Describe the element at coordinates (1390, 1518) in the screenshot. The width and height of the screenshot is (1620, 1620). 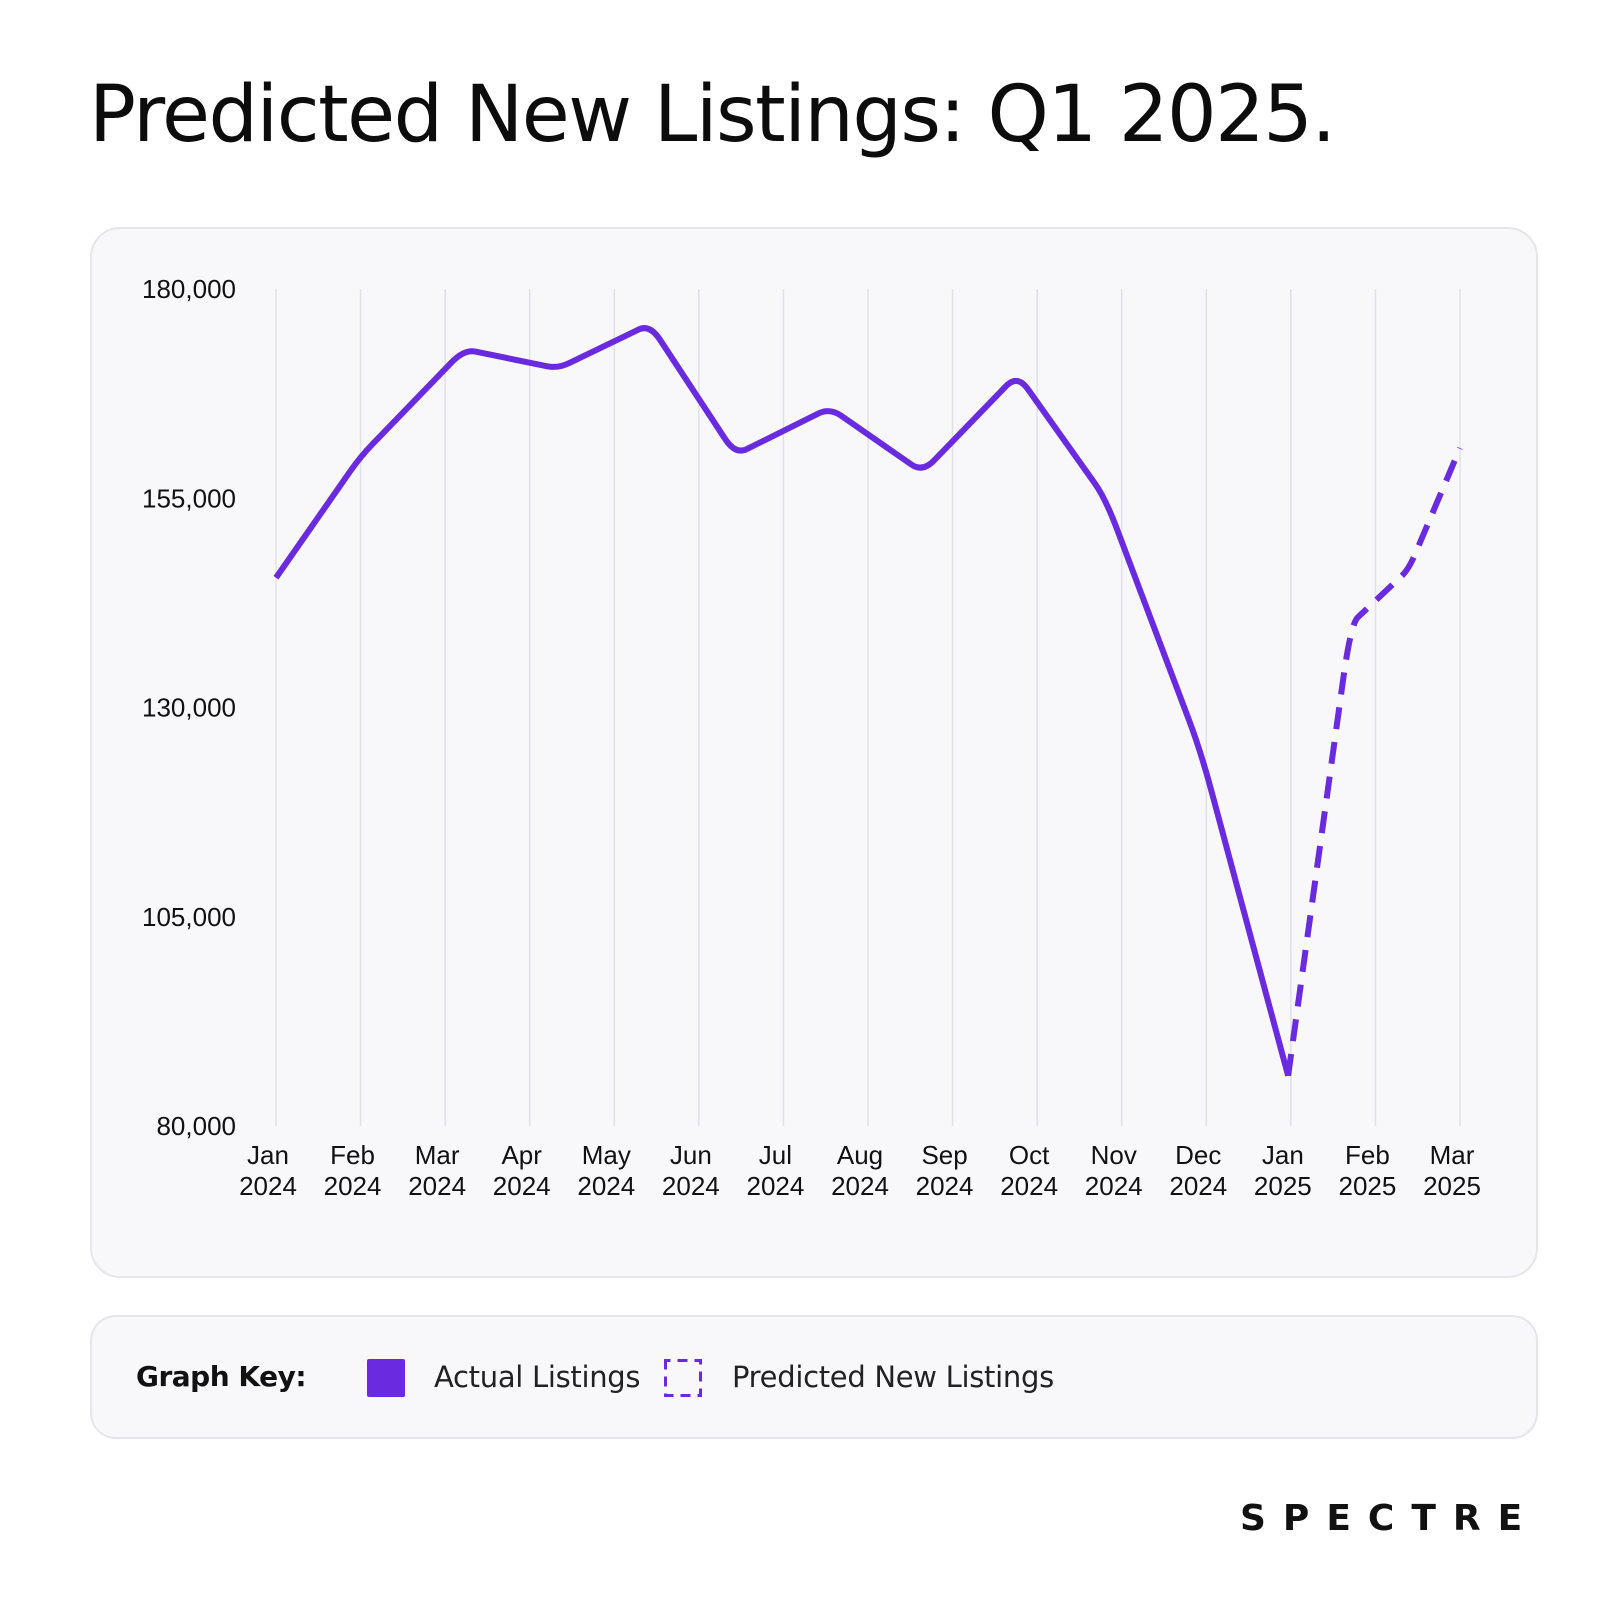
I see `spectre-logo: SPECTRE` at that location.